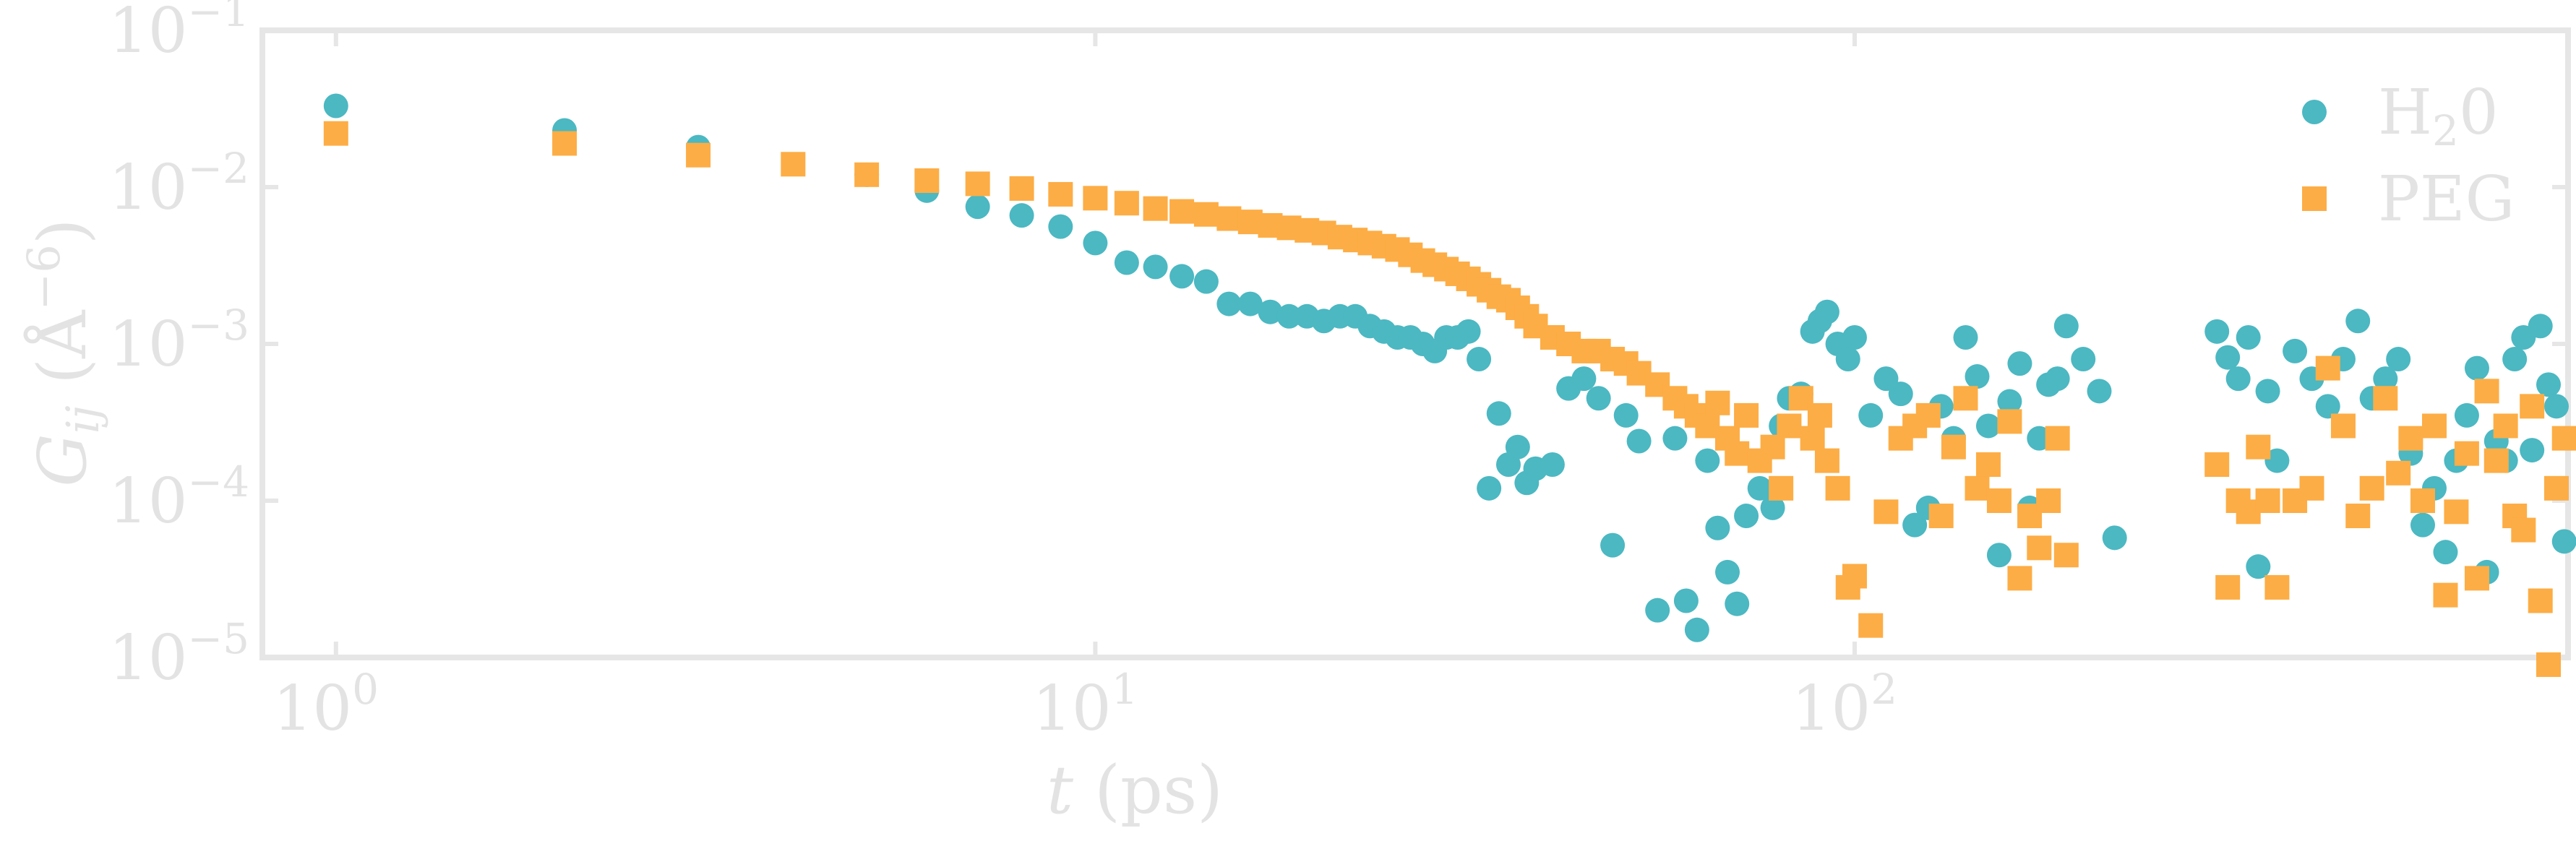 The height and width of the screenshot is (841, 2576). I want to click on y-tick-label-3: 10⁻², so click(179, 184).